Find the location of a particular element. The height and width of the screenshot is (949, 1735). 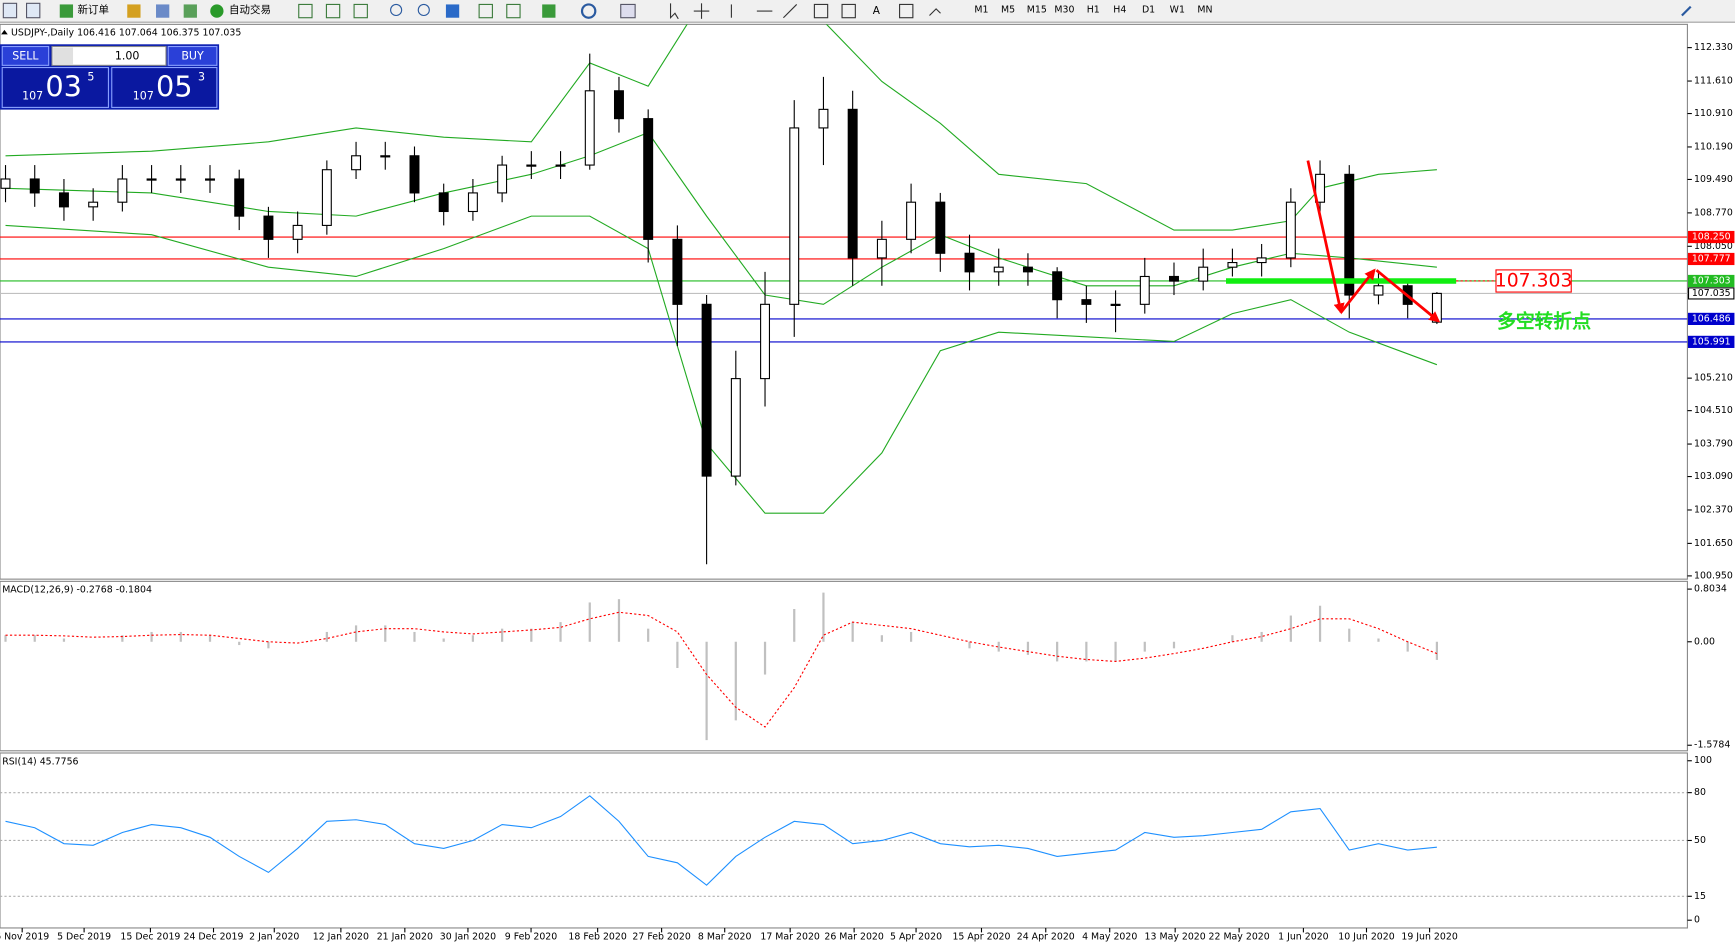

sell-label: SELL is located at coordinates (25, 55).